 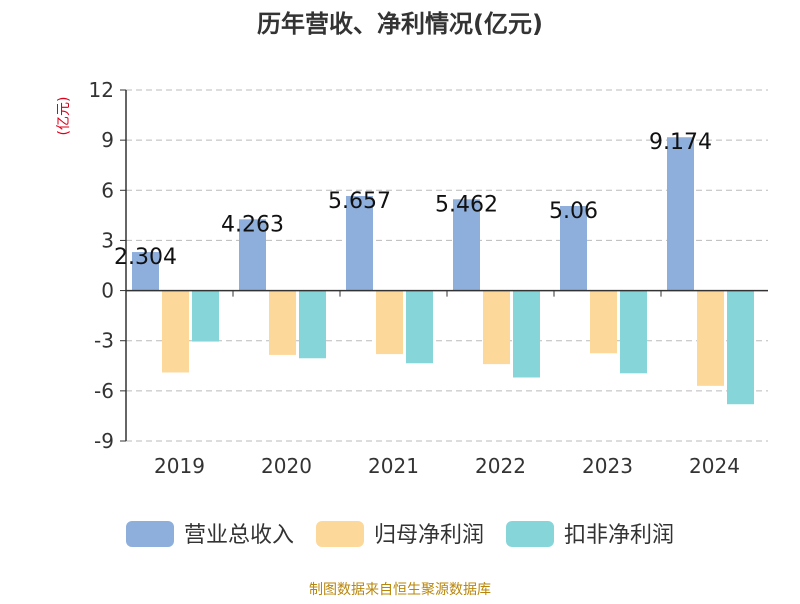 I want to click on bar-1-2023, so click(x=573, y=248).